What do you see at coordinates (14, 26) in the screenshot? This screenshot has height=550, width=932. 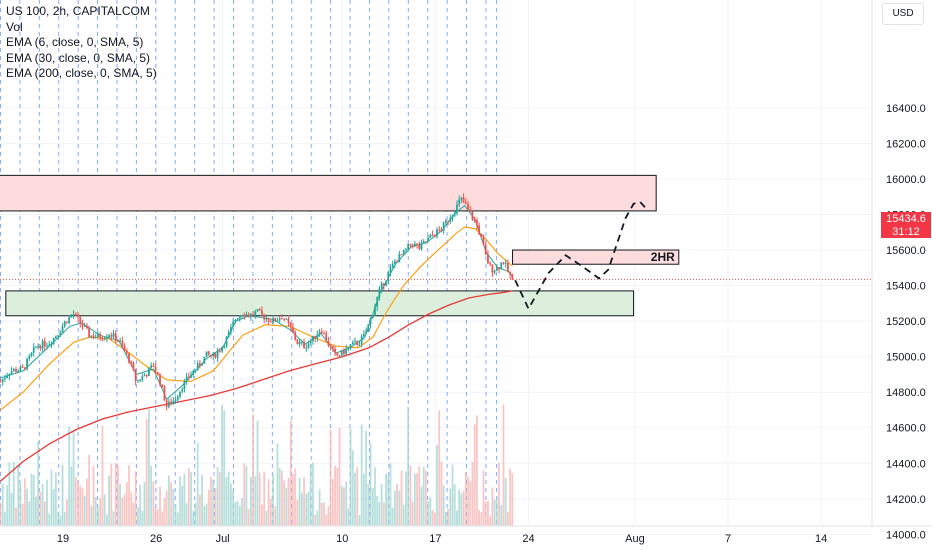 I see `legend-volume: Vol` at bounding box center [14, 26].